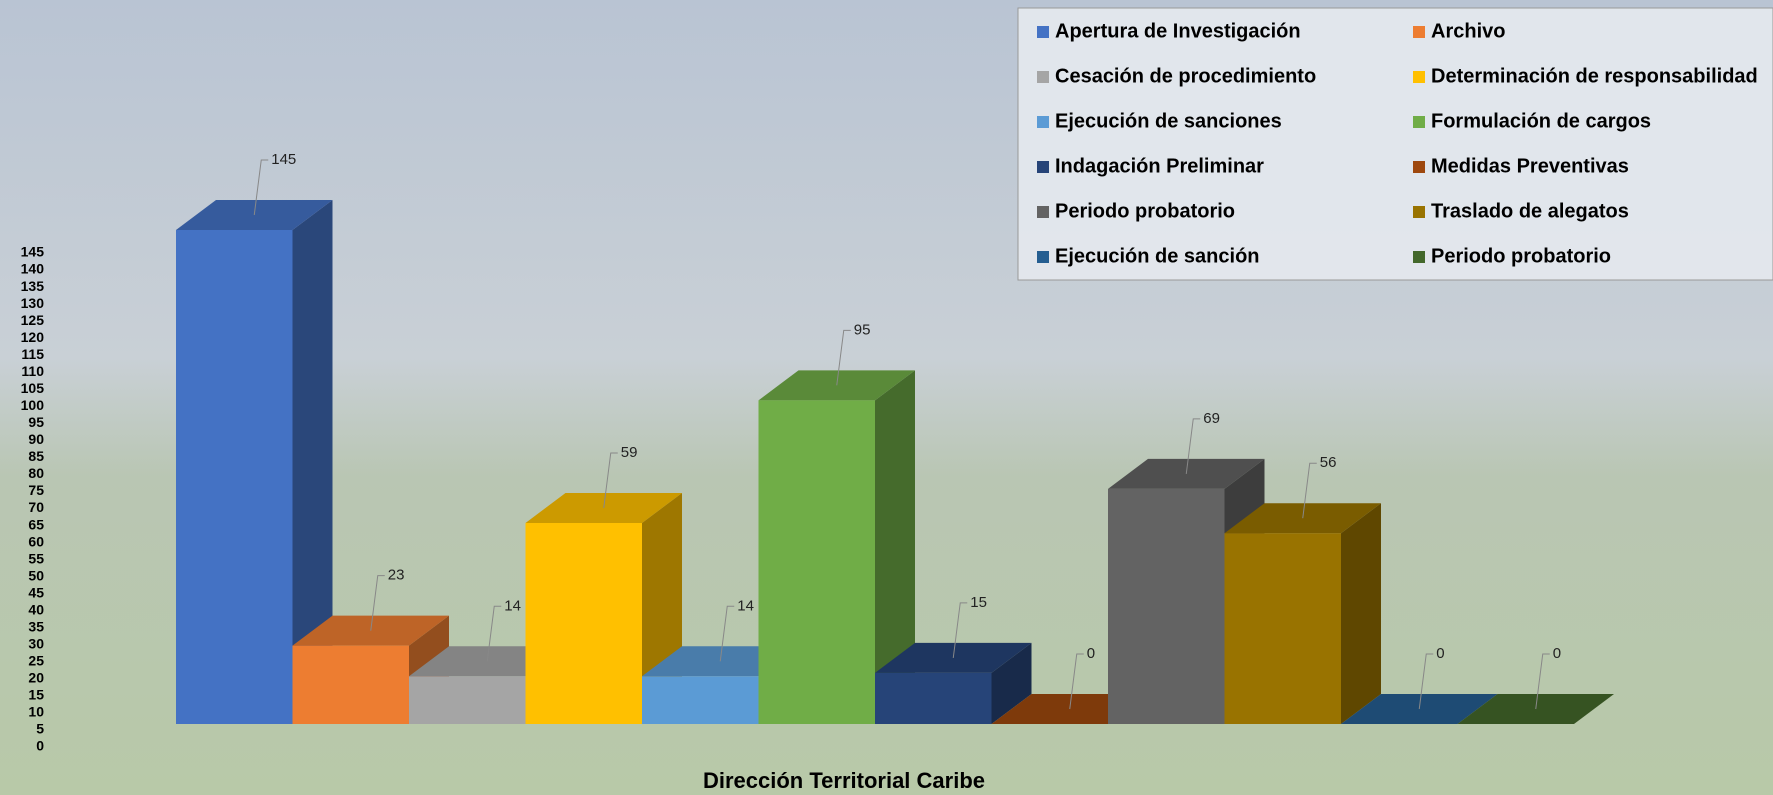  I want to click on y-tick-label: 0, so click(40, 746).